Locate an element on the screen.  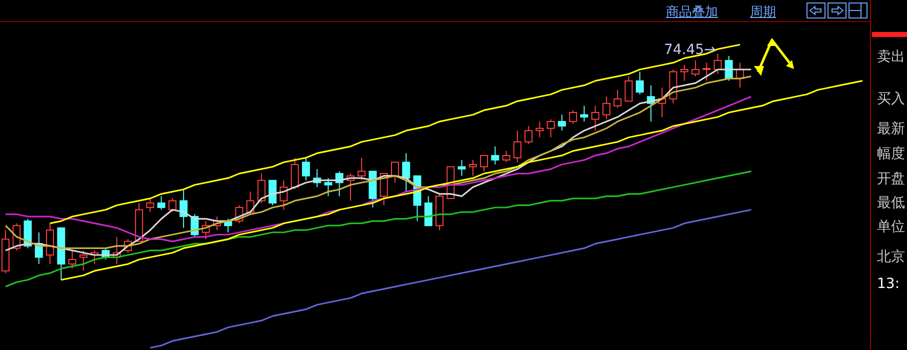
text: 13: is located at coordinates (888, 284).